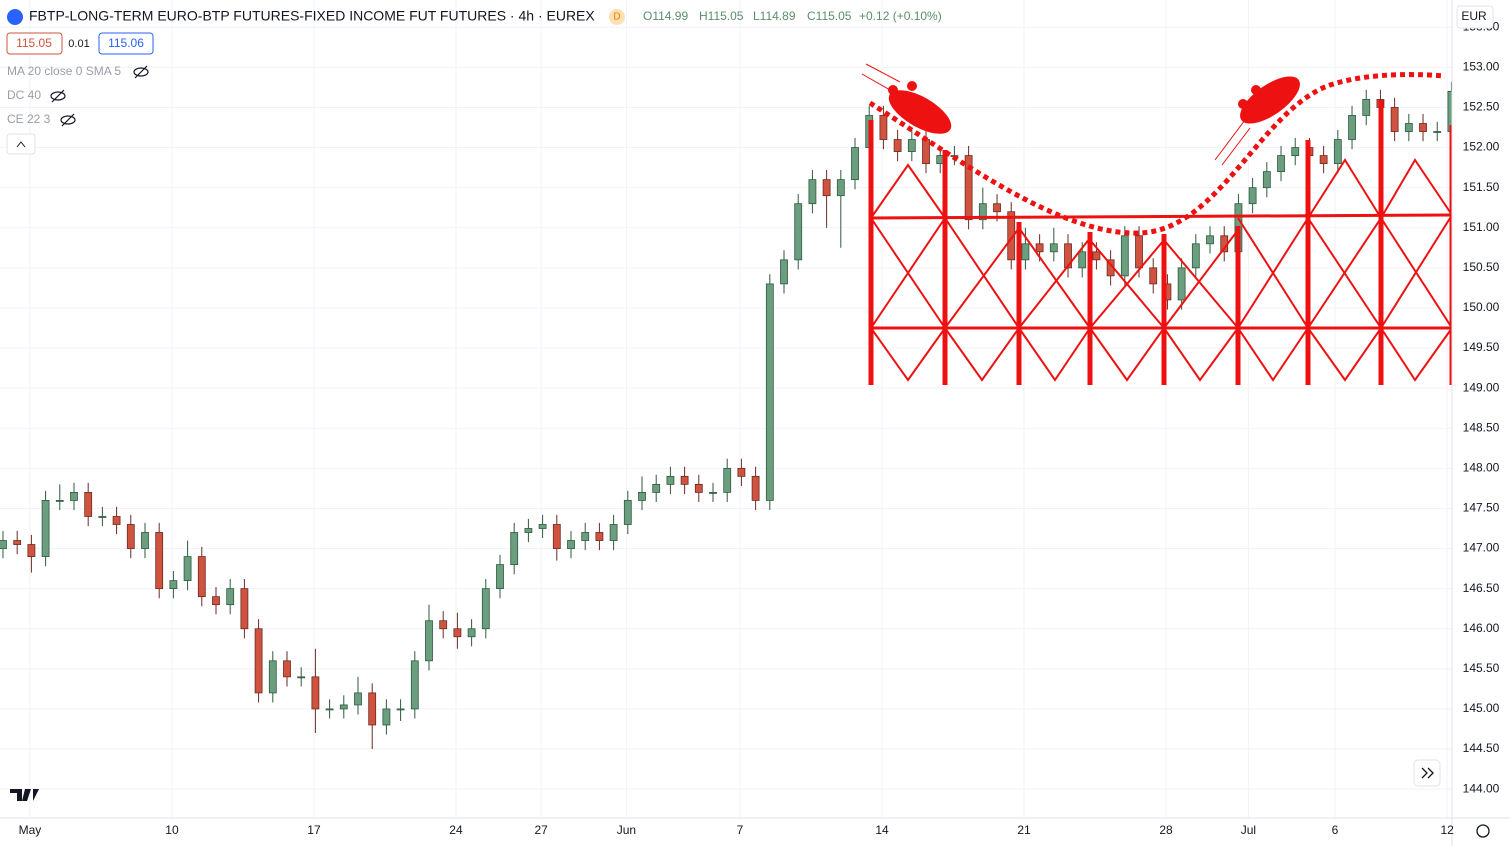  Describe the element at coordinates (1481, 227) in the screenshot. I see `y-tick-label: 151.00` at that location.